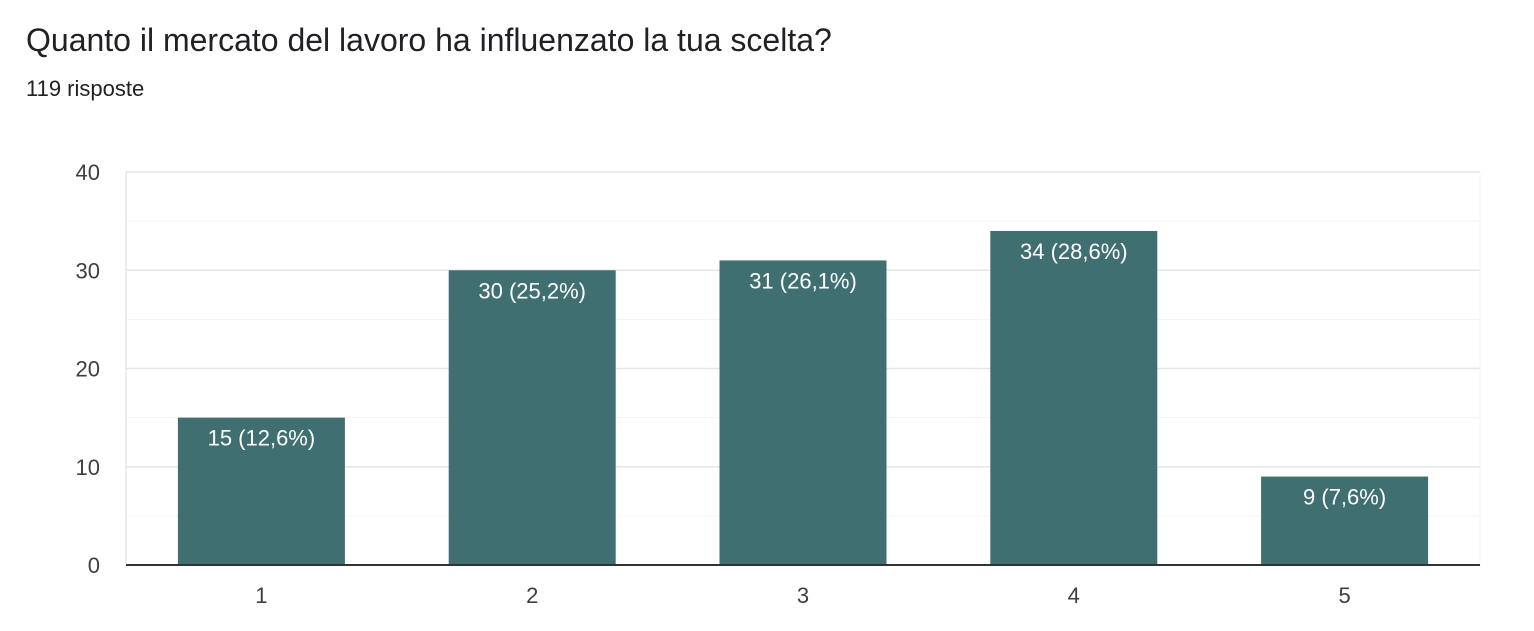 This screenshot has width=1534, height=631. Describe the element at coordinates (1344, 595) in the screenshot. I see `x-tick-label: 5` at that location.